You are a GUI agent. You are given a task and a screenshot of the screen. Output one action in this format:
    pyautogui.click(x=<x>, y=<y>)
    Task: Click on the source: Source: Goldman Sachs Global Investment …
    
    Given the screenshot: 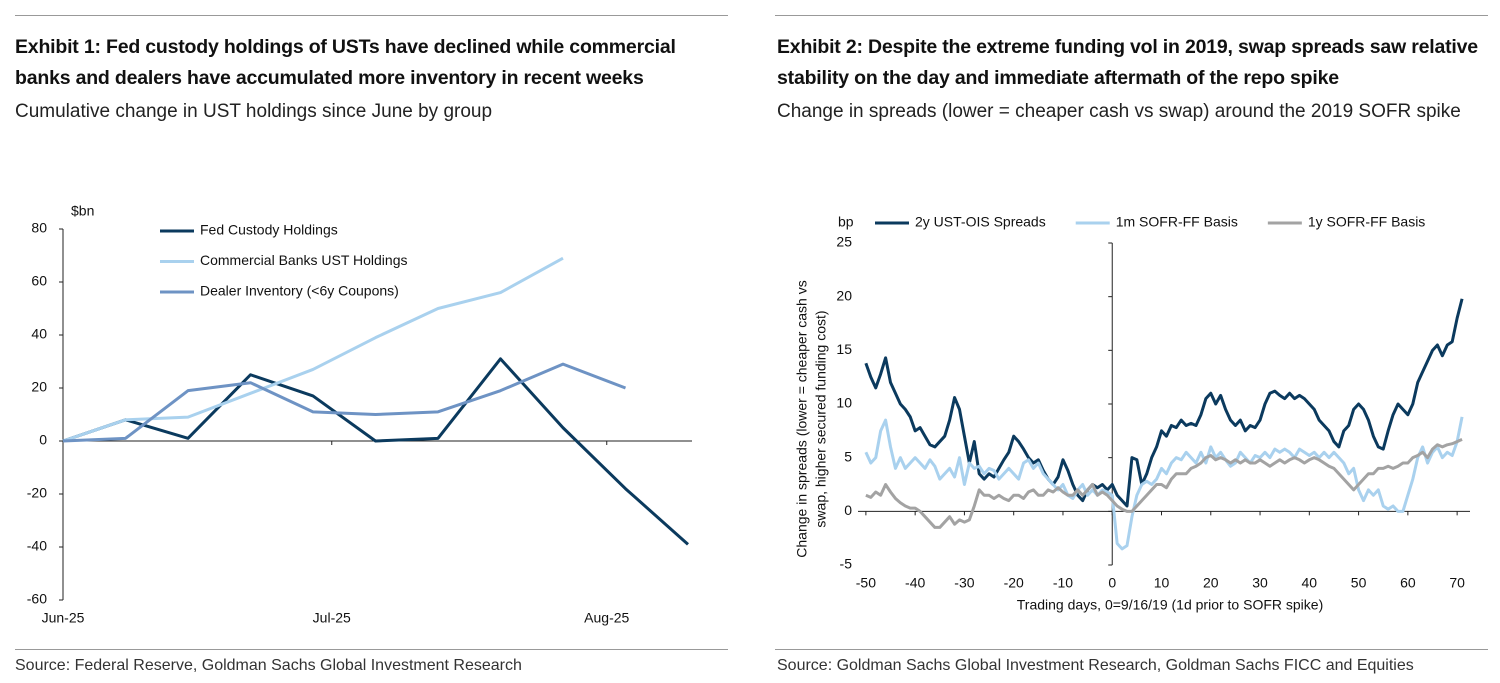 What is the action you would take?
    pyautogui.click(x=1095, y=665)
    